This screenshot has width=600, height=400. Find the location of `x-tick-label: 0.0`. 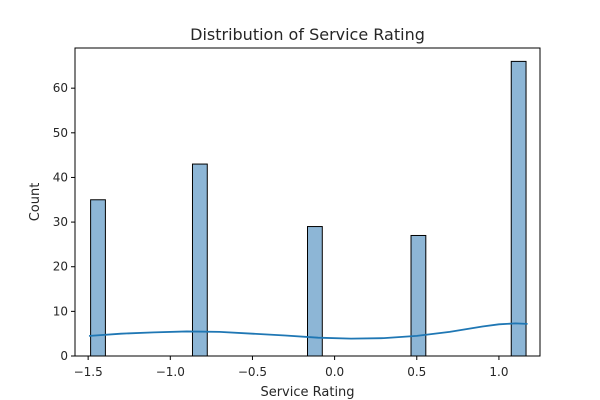

x-tick-label: 0.0 is located at coordinates (334, 372).